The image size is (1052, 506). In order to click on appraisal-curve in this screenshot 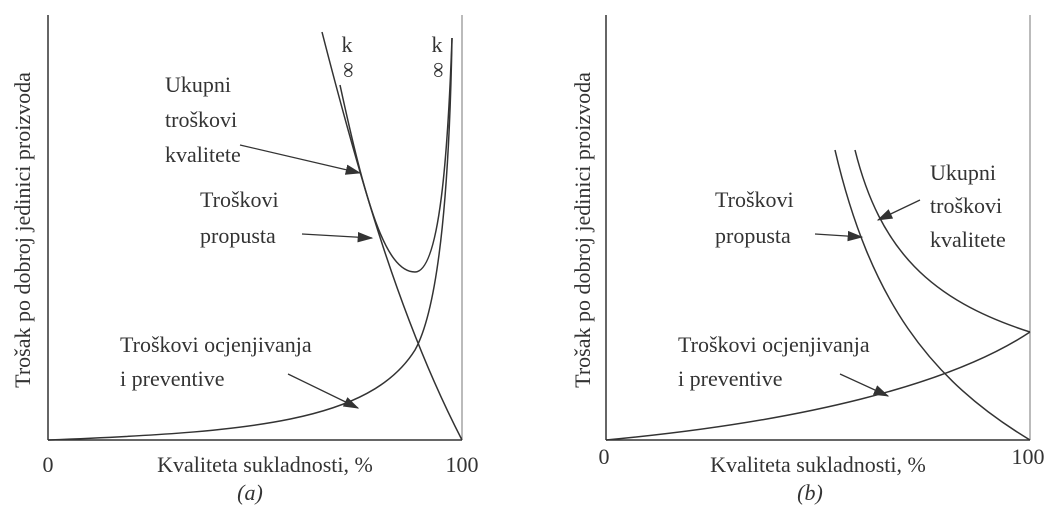, I will do `click(818, 386)`.